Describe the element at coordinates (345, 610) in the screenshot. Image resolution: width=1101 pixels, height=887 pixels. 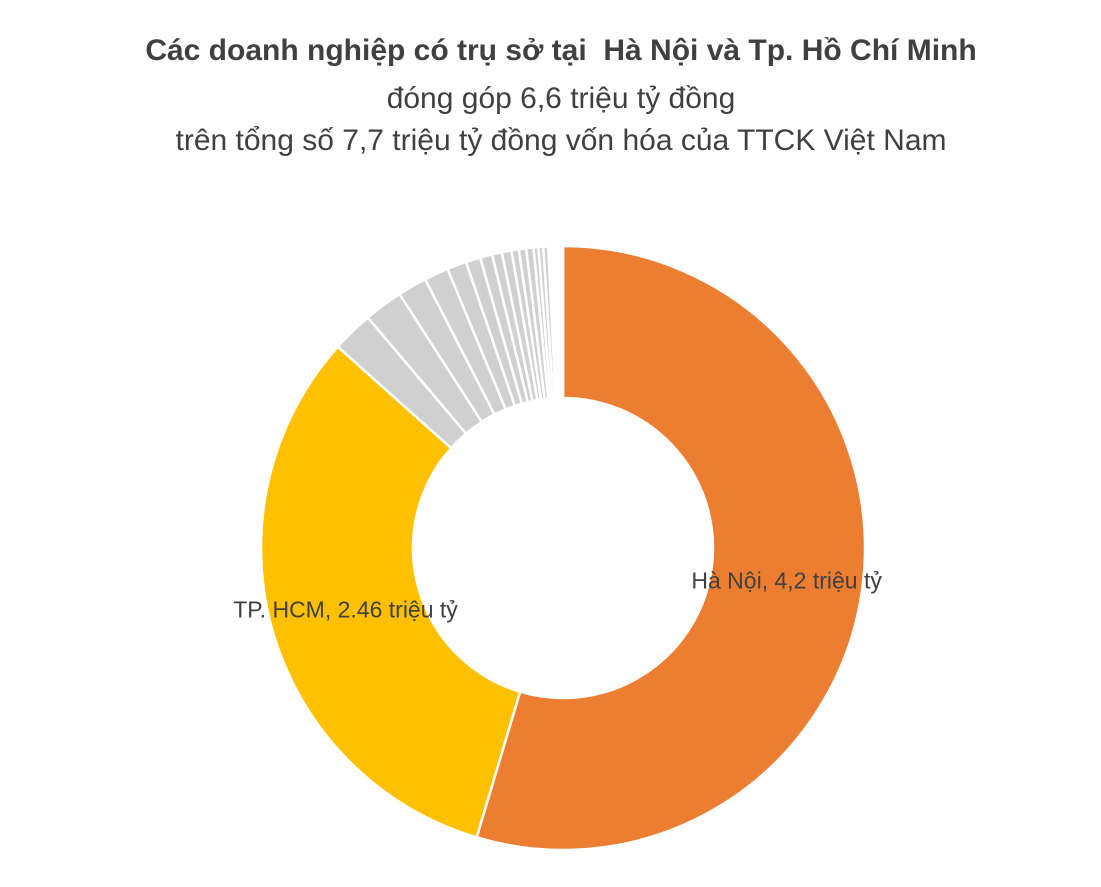
I see `data-label: TP. HCM, 2.46 triệu tỷ` at that location.